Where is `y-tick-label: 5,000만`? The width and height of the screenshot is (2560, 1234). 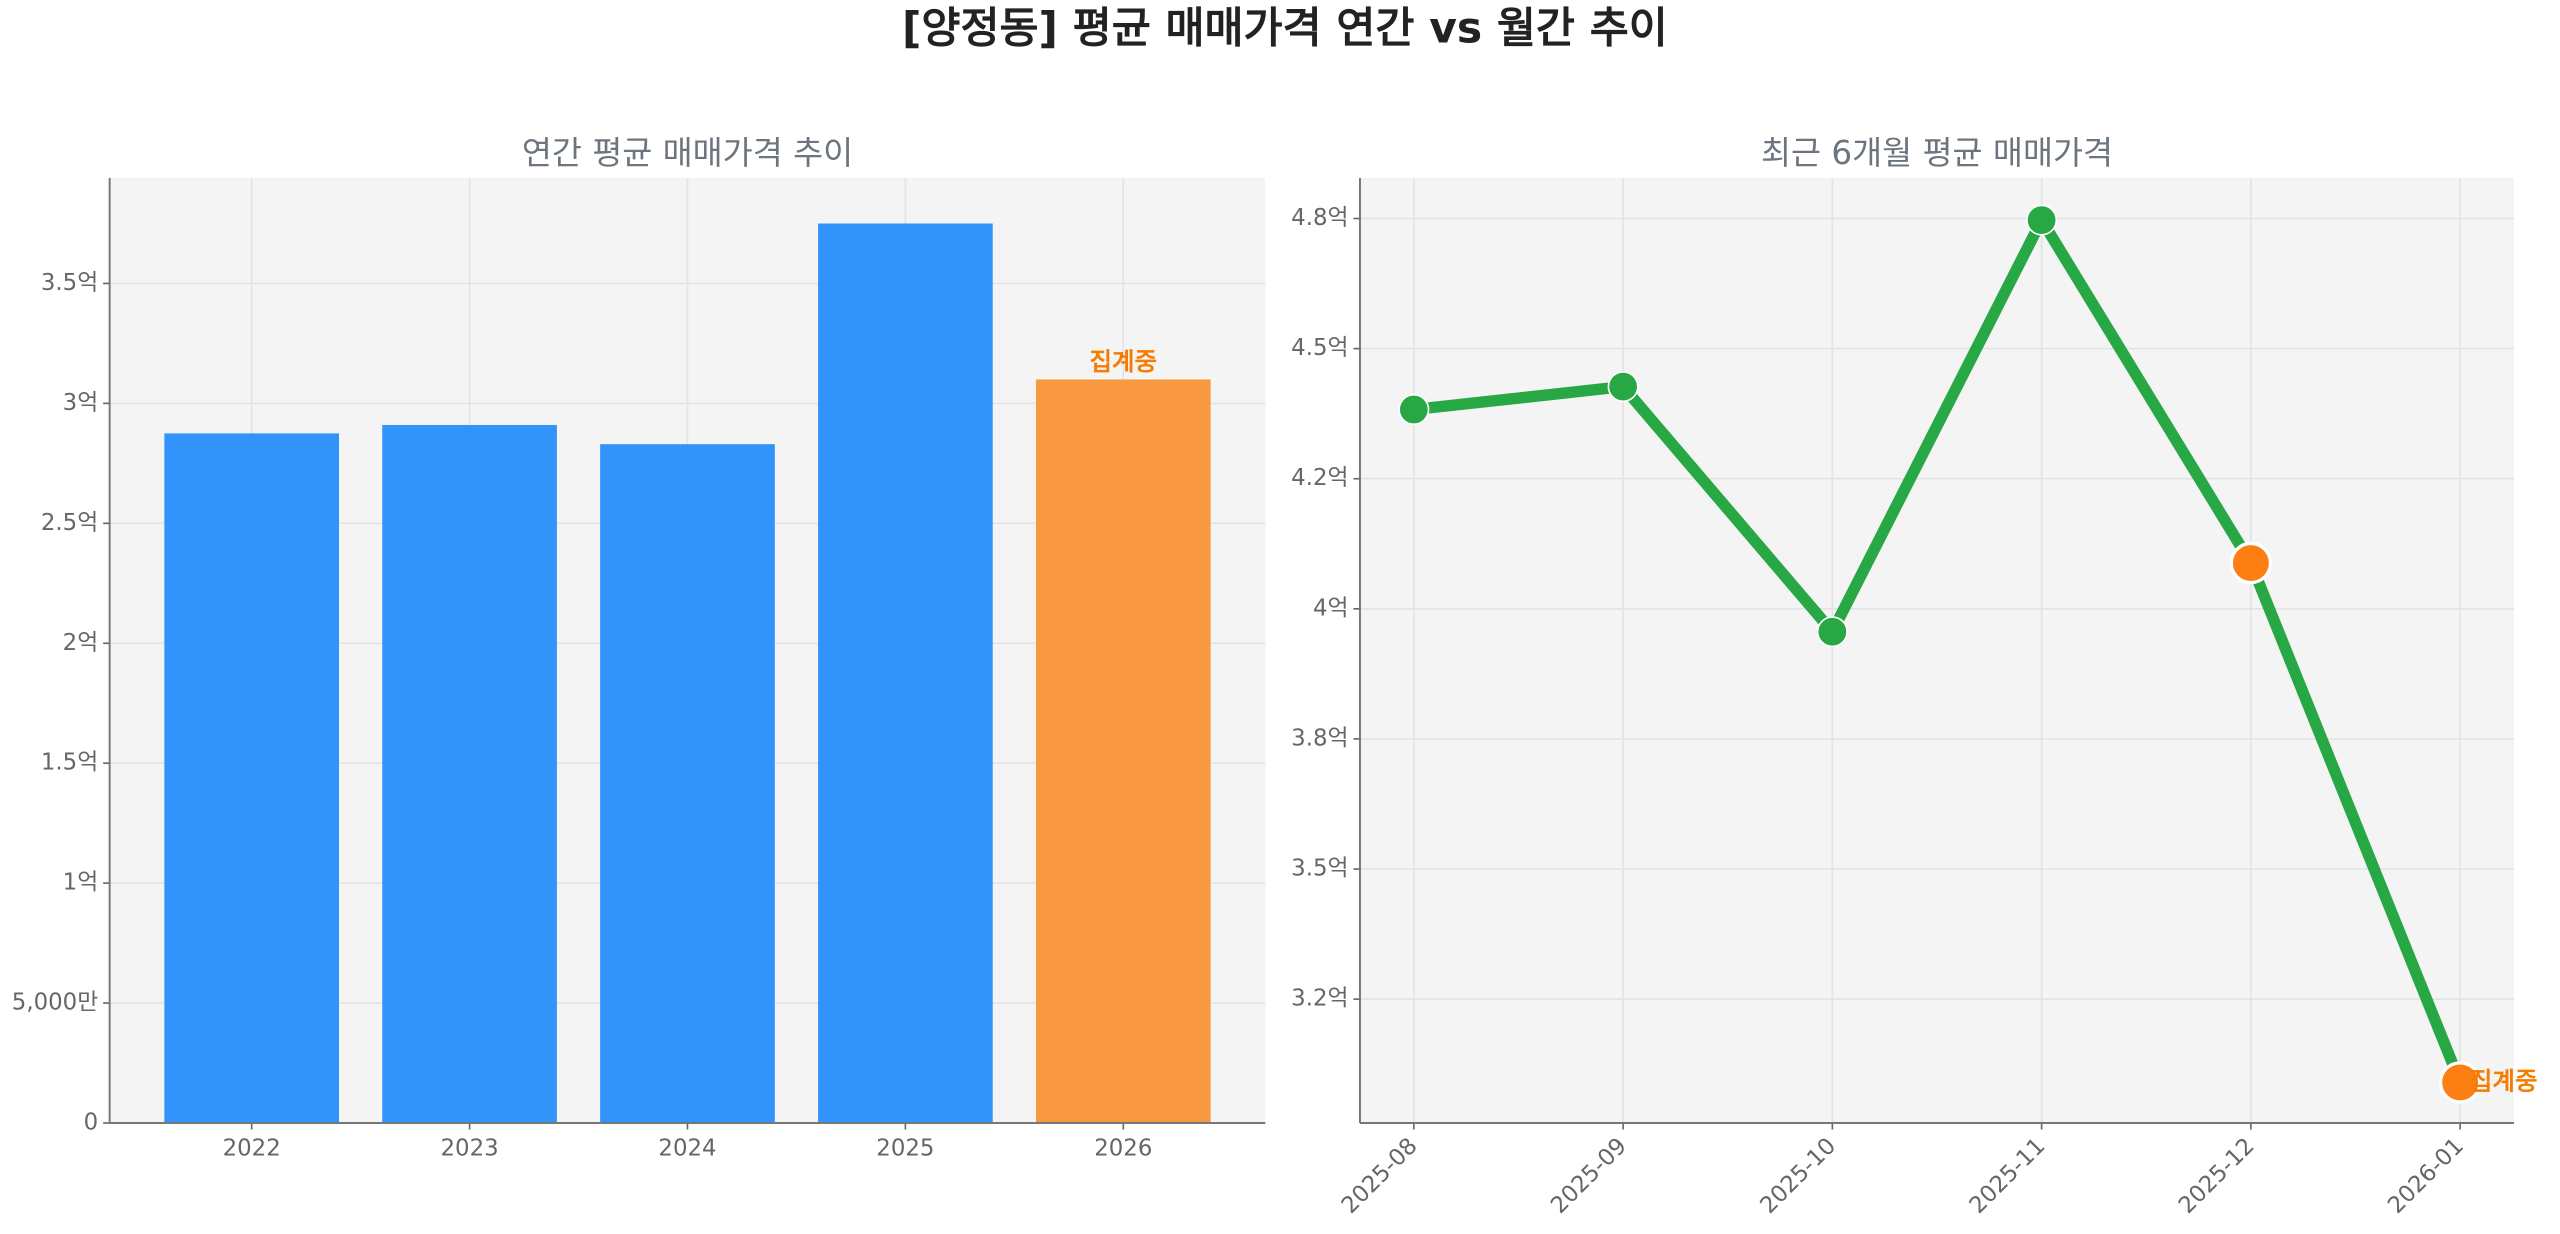 y-tick-label: 5,000만 is located at coordinates (55, 1003).